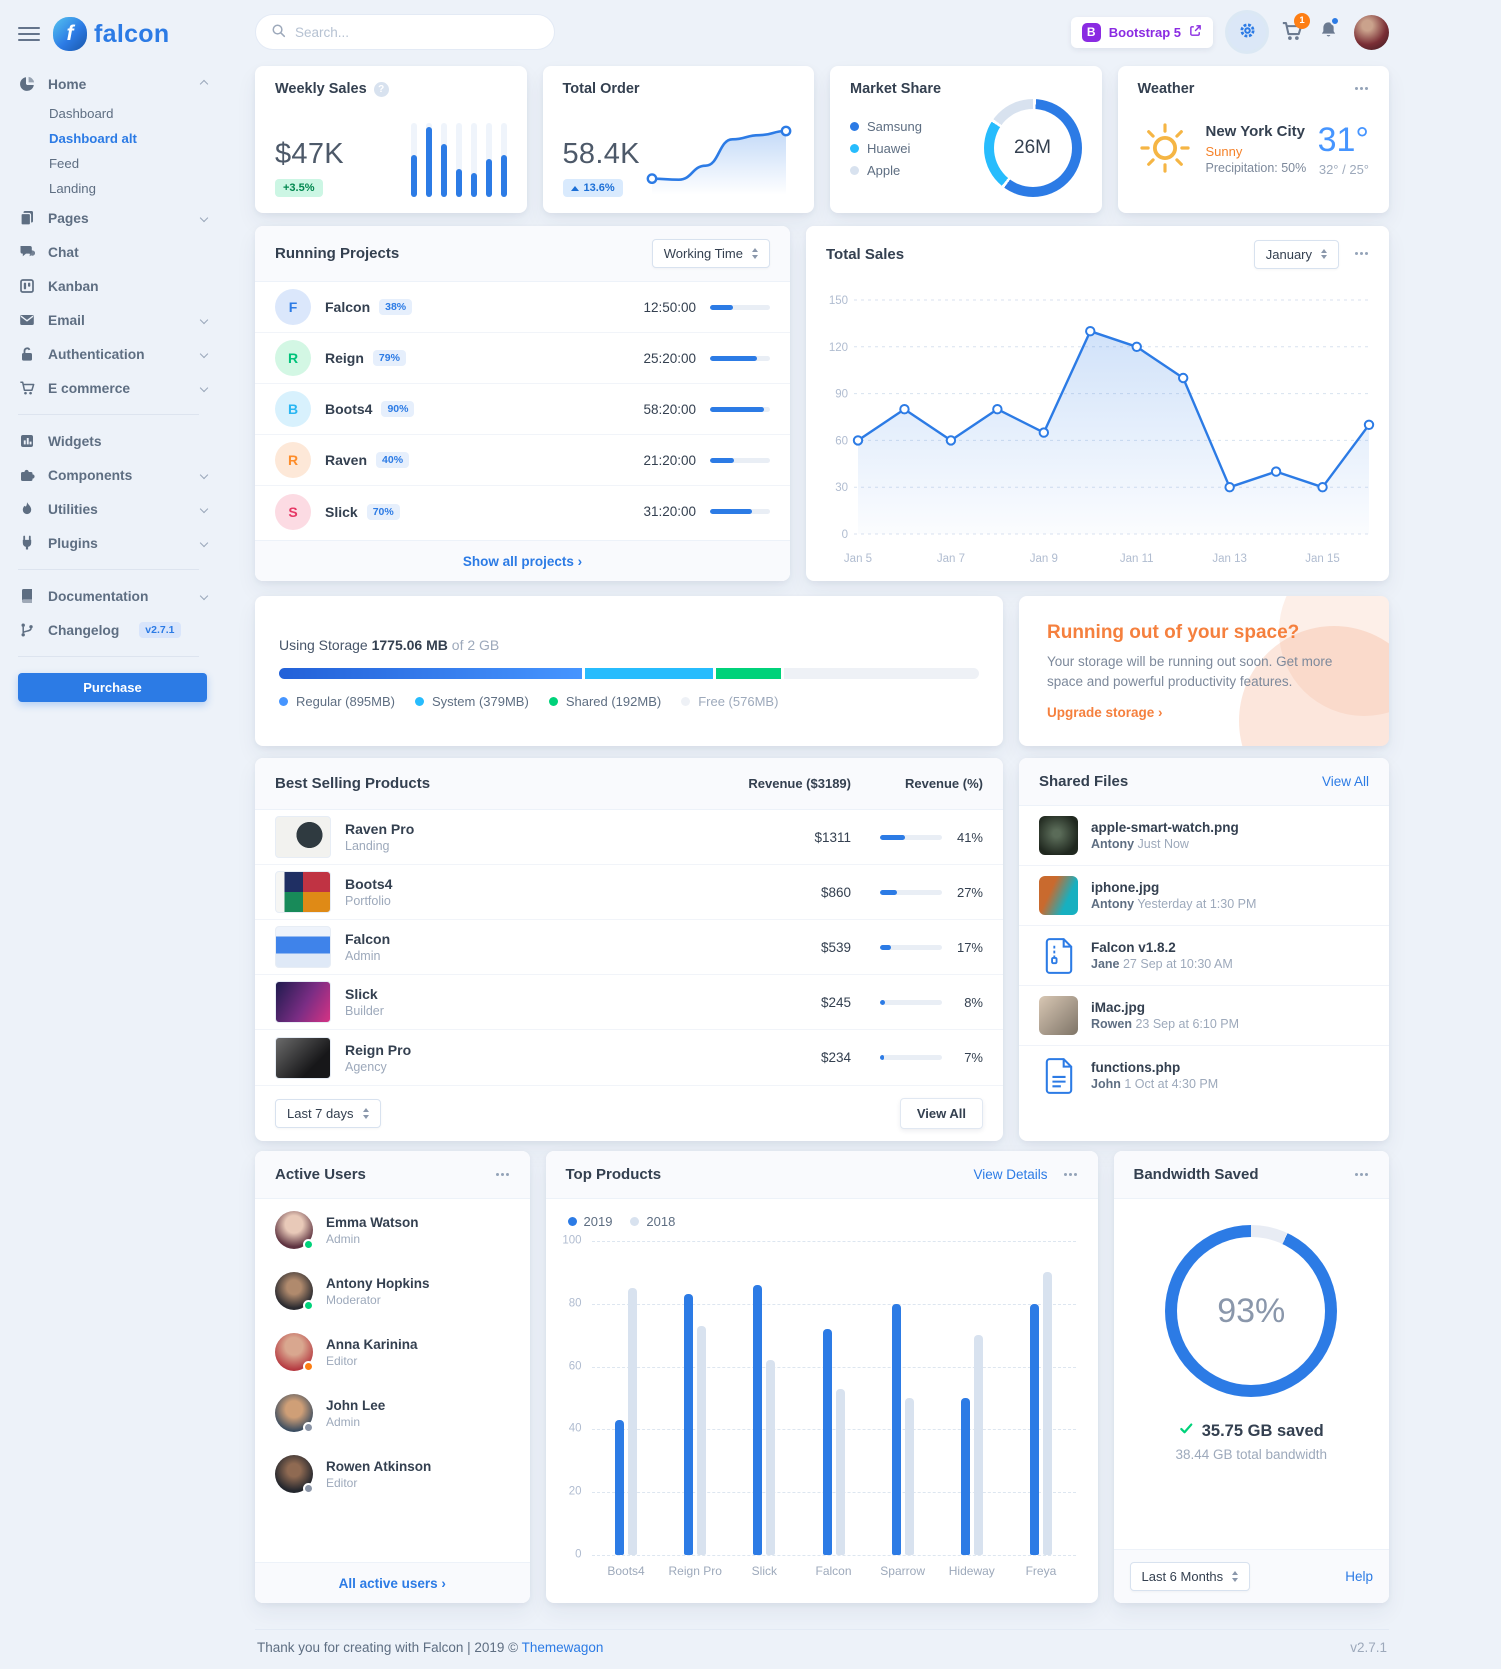 This screenshot has width=1501, height=1669. I want to click on cart-count-badge: 1, so click(1302, 20).